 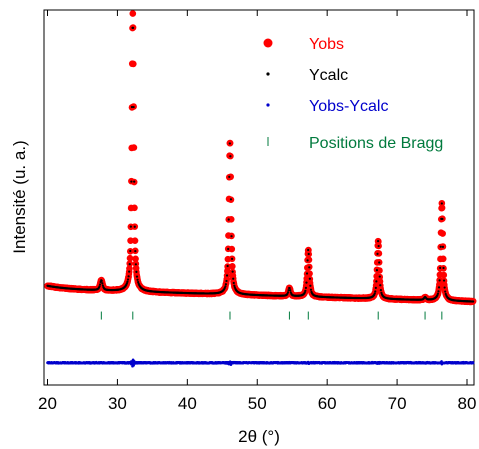 What do you see at coordinates (259, 436) in the screenshot?
I see `x-axis-label: 2θ (°)` at bounding box center [259, 436].